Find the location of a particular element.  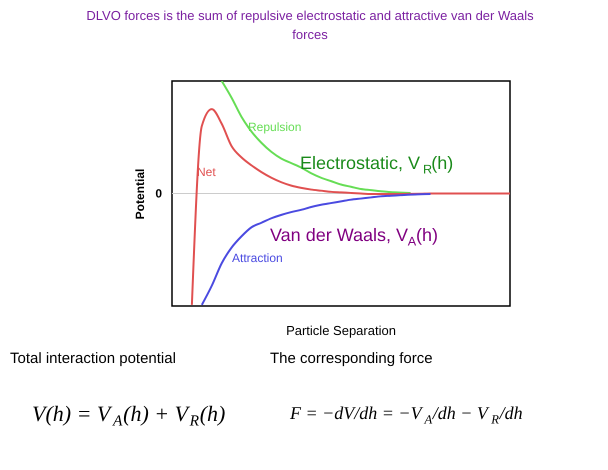

series-label: Repulsion is located at coordinates (275, 127).